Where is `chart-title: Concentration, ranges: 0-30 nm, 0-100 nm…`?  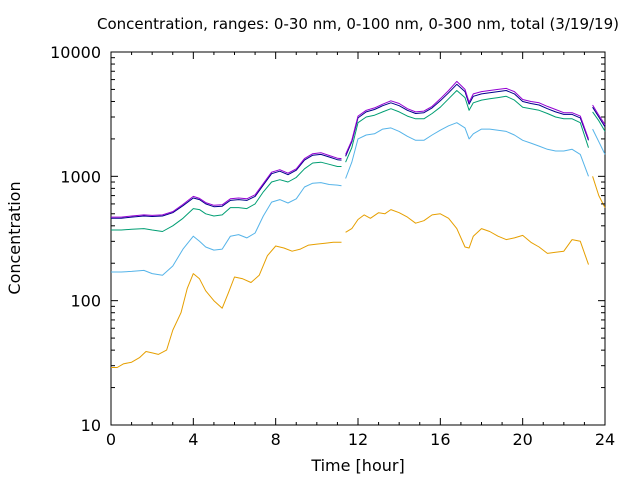
chart-title: Concentration, ranges: 0-30 nm, 0-100 nm… is located at coordinates (358, 24).